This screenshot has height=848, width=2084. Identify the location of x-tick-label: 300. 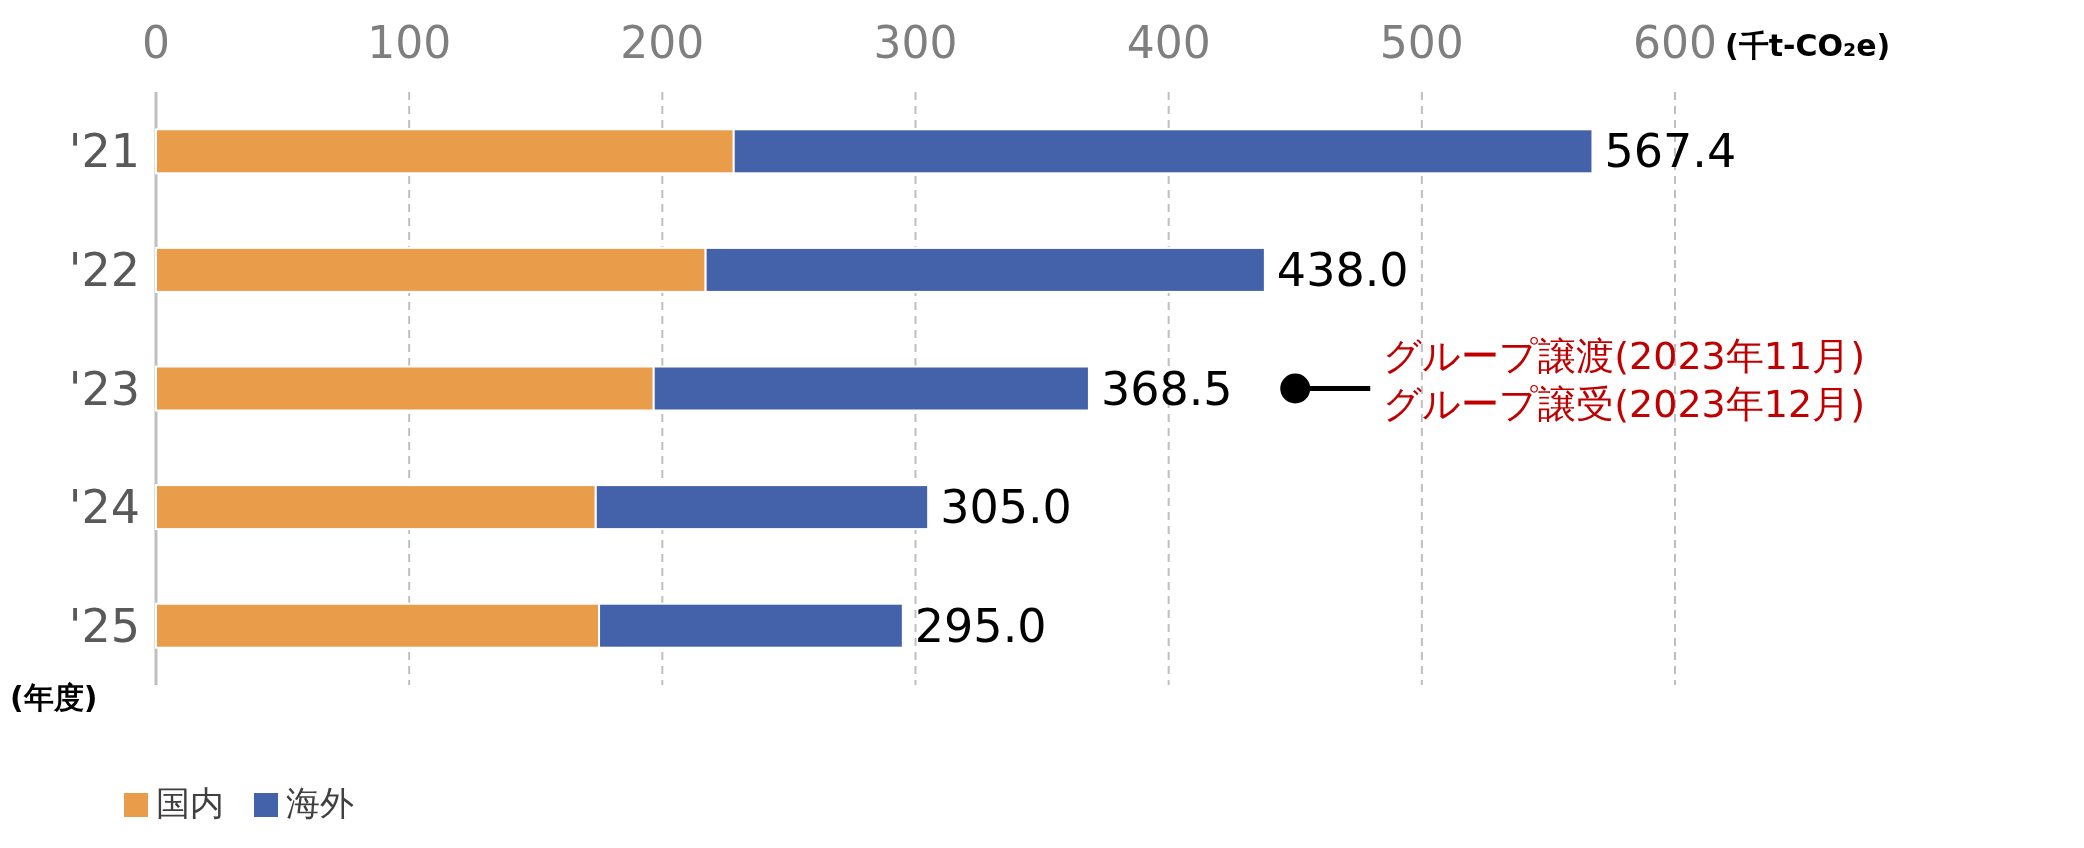
(915, 42).